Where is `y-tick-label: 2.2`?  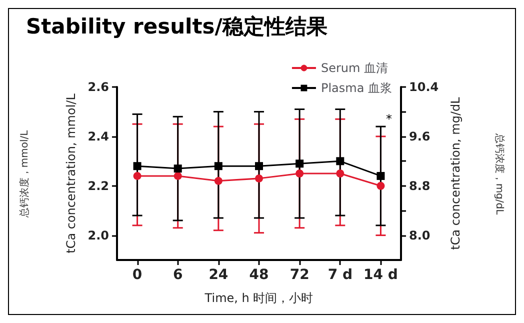 y-tick-label: 2.2 is located at coordinates (98, 185).